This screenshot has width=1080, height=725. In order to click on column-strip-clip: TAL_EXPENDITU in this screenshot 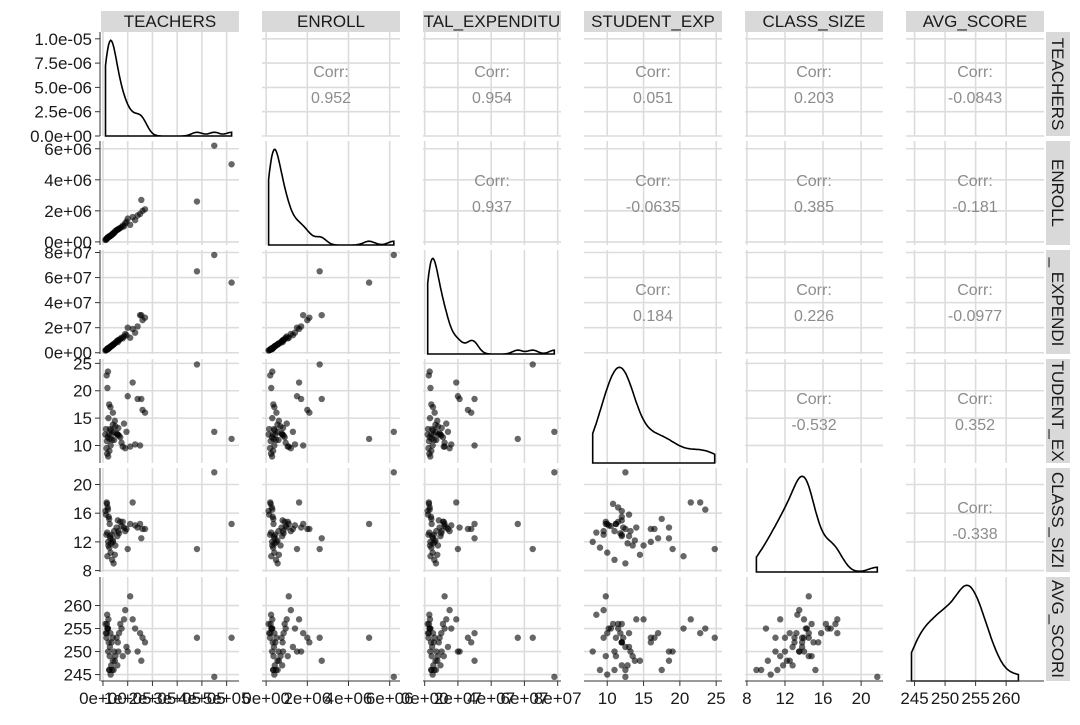, I will do `click(492, 21)`.